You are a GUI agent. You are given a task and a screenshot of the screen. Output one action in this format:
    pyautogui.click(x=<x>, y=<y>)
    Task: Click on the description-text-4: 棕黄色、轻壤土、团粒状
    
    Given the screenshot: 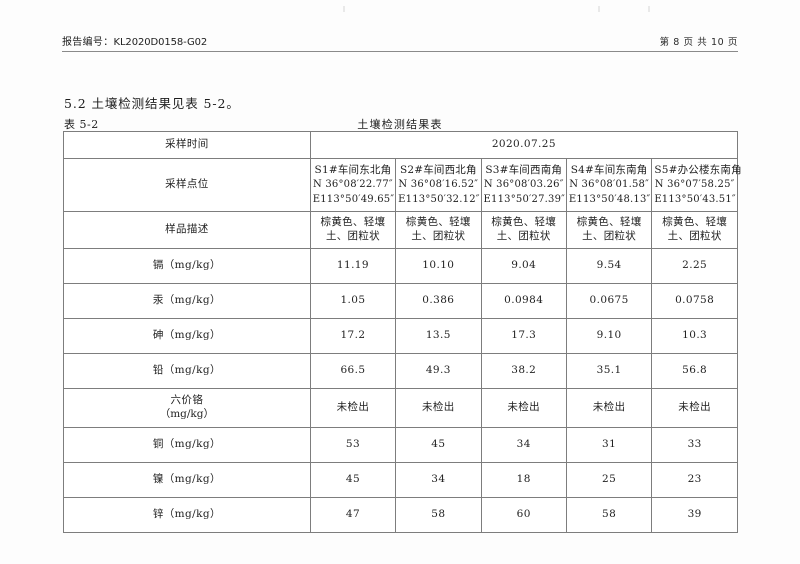 What is the action you would take?
    pyautogui.click(x=609, y=229)
    